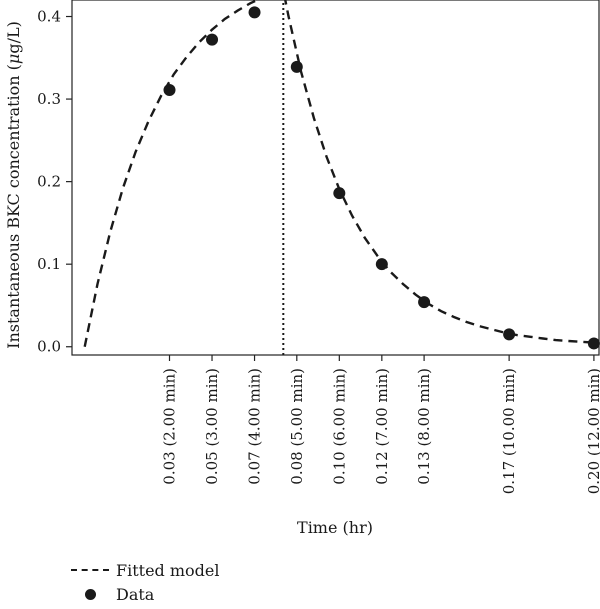 This screenshot has height=609, width=600. Describe the element at coordinates (168, 570) in the screenshot. I see `legend-label-fitted-model: Fitted model` at that location.